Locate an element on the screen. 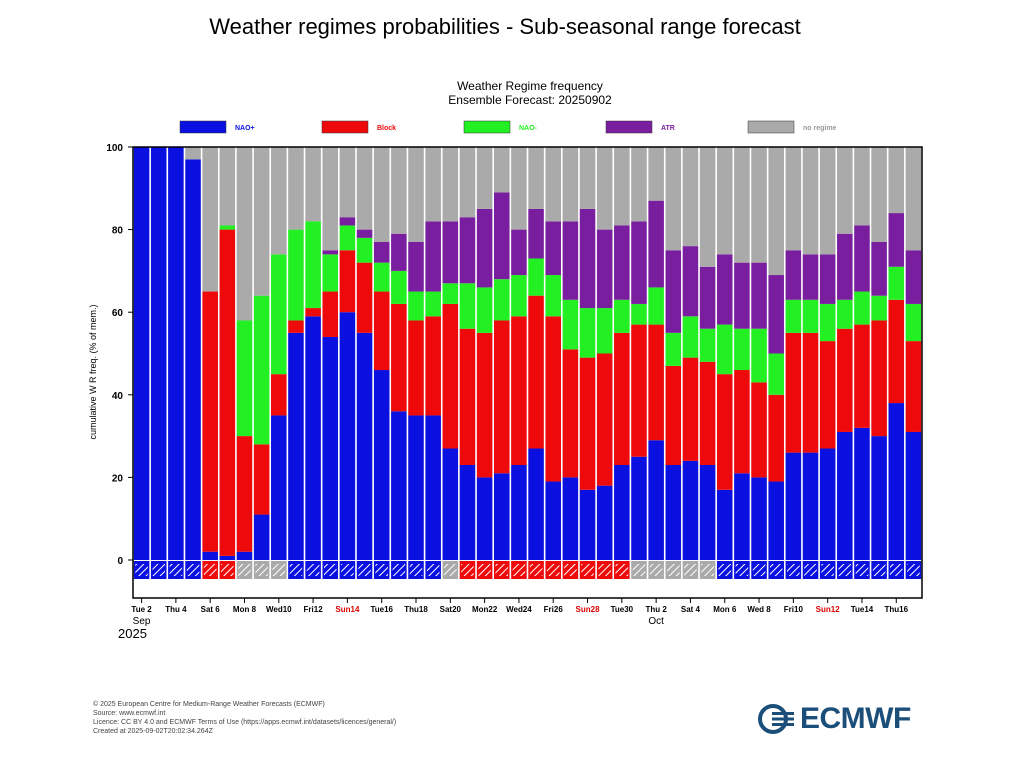 The width and height of the screenshot is (1024, 767). bottom-regime-row is located at coordinates (527, 570).